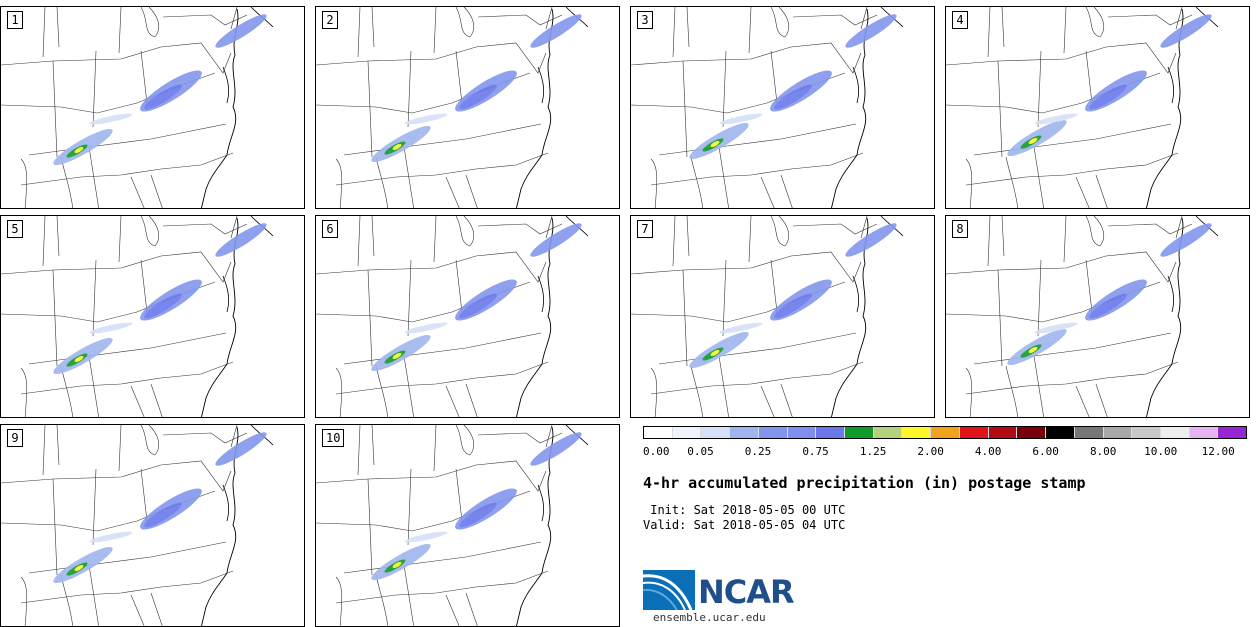 The image size is (1260, 627). I want to click on member-panel: 9, so click(152, 525).